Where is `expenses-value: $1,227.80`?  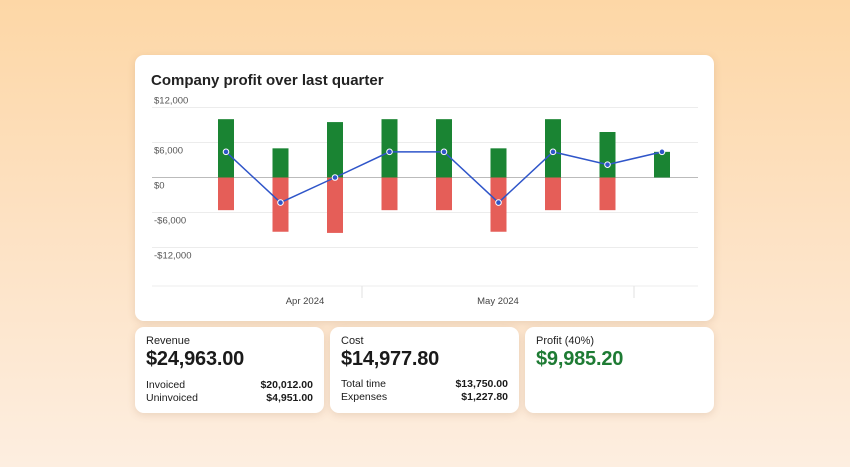 expenses-value: $1,227.80 is located at coordinates (484, 397).